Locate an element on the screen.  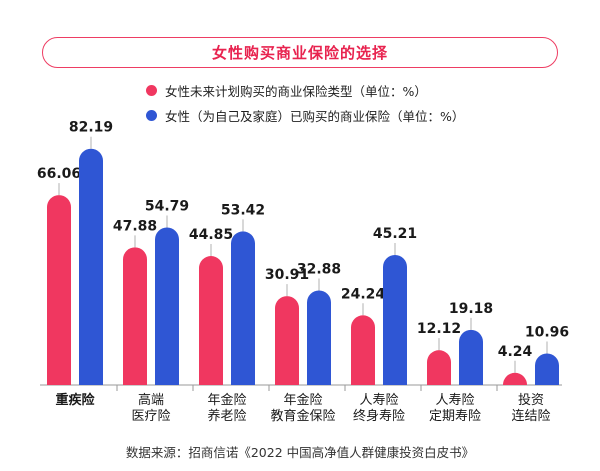
chart-title-text: 女性购买商业保险的选择 is located at coordinates (299, 53).